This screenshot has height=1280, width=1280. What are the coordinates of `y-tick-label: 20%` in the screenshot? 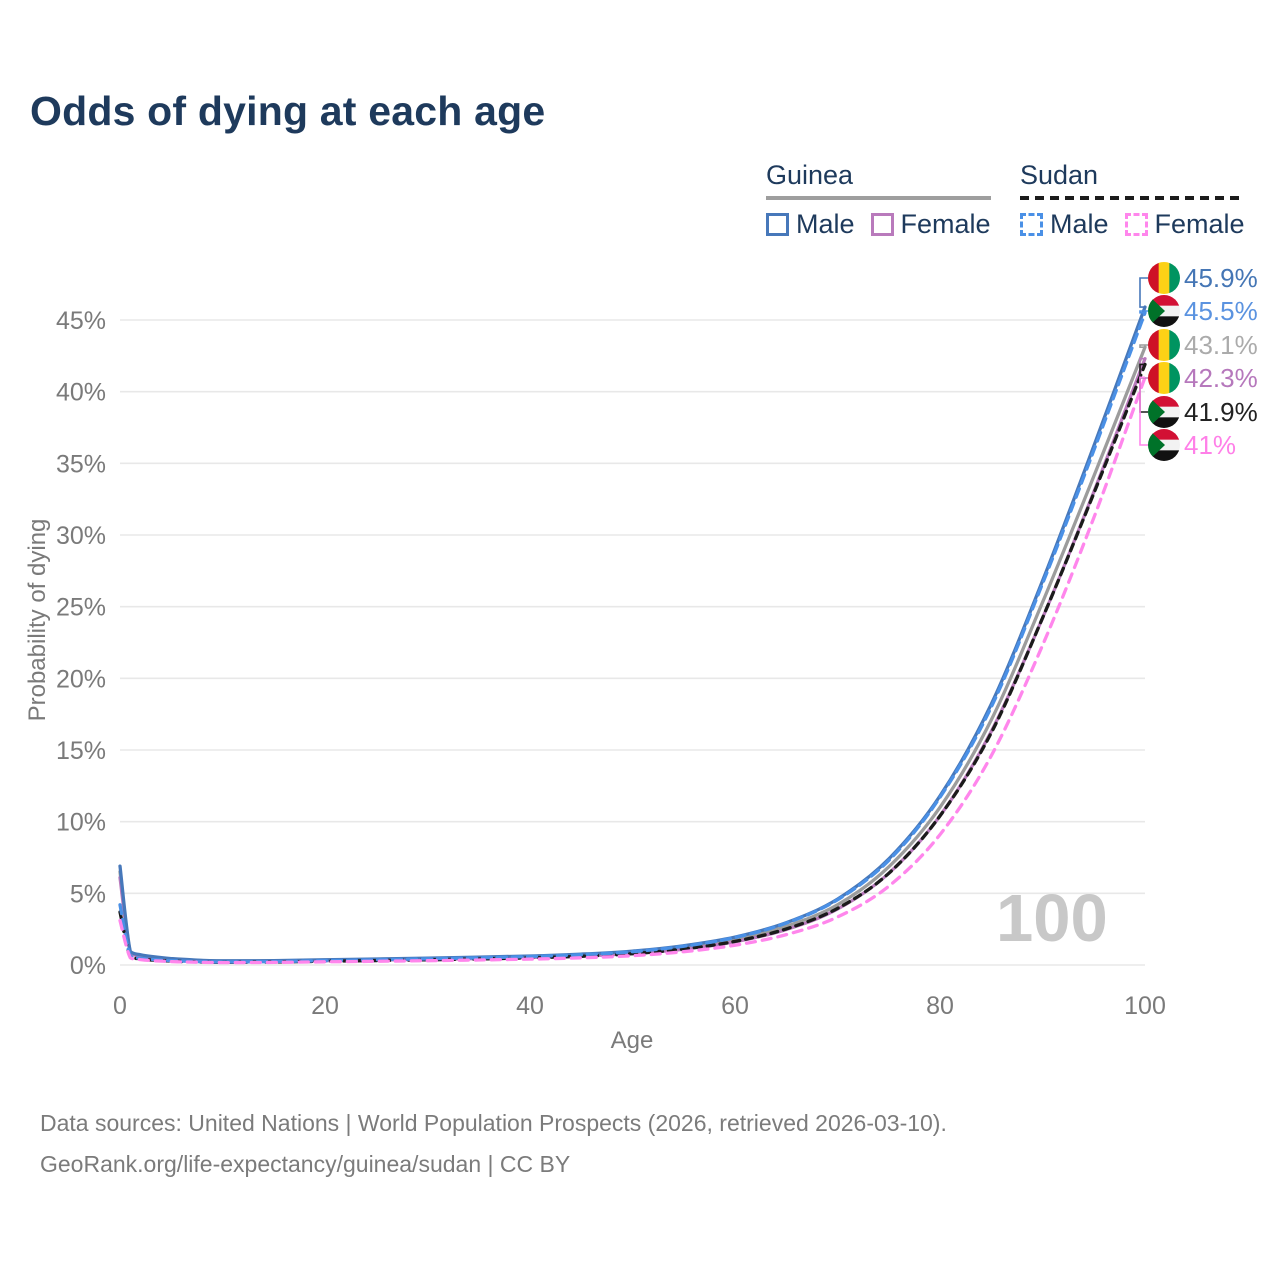 It's located at (81, 679).